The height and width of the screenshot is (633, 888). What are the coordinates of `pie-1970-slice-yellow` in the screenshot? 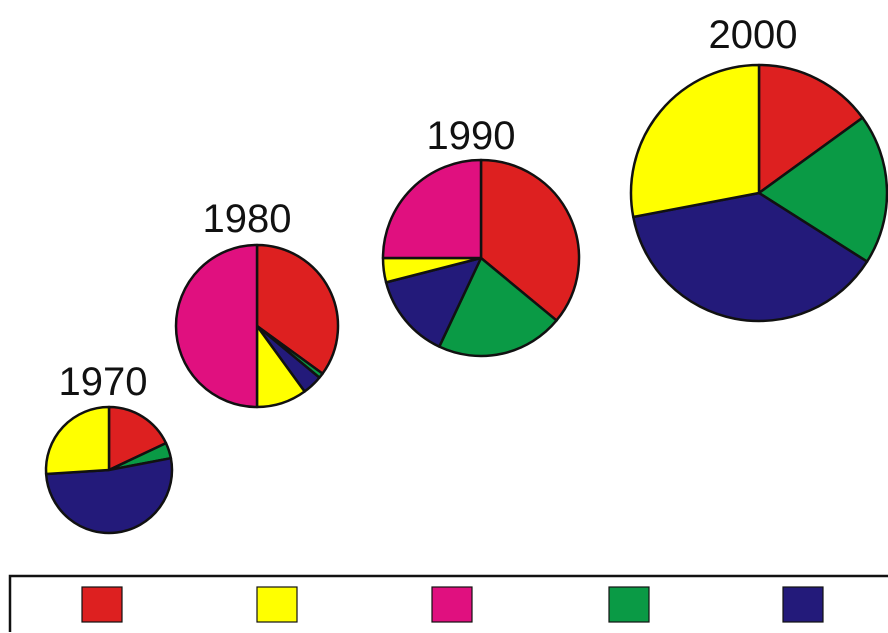 It's located at (77, 440).